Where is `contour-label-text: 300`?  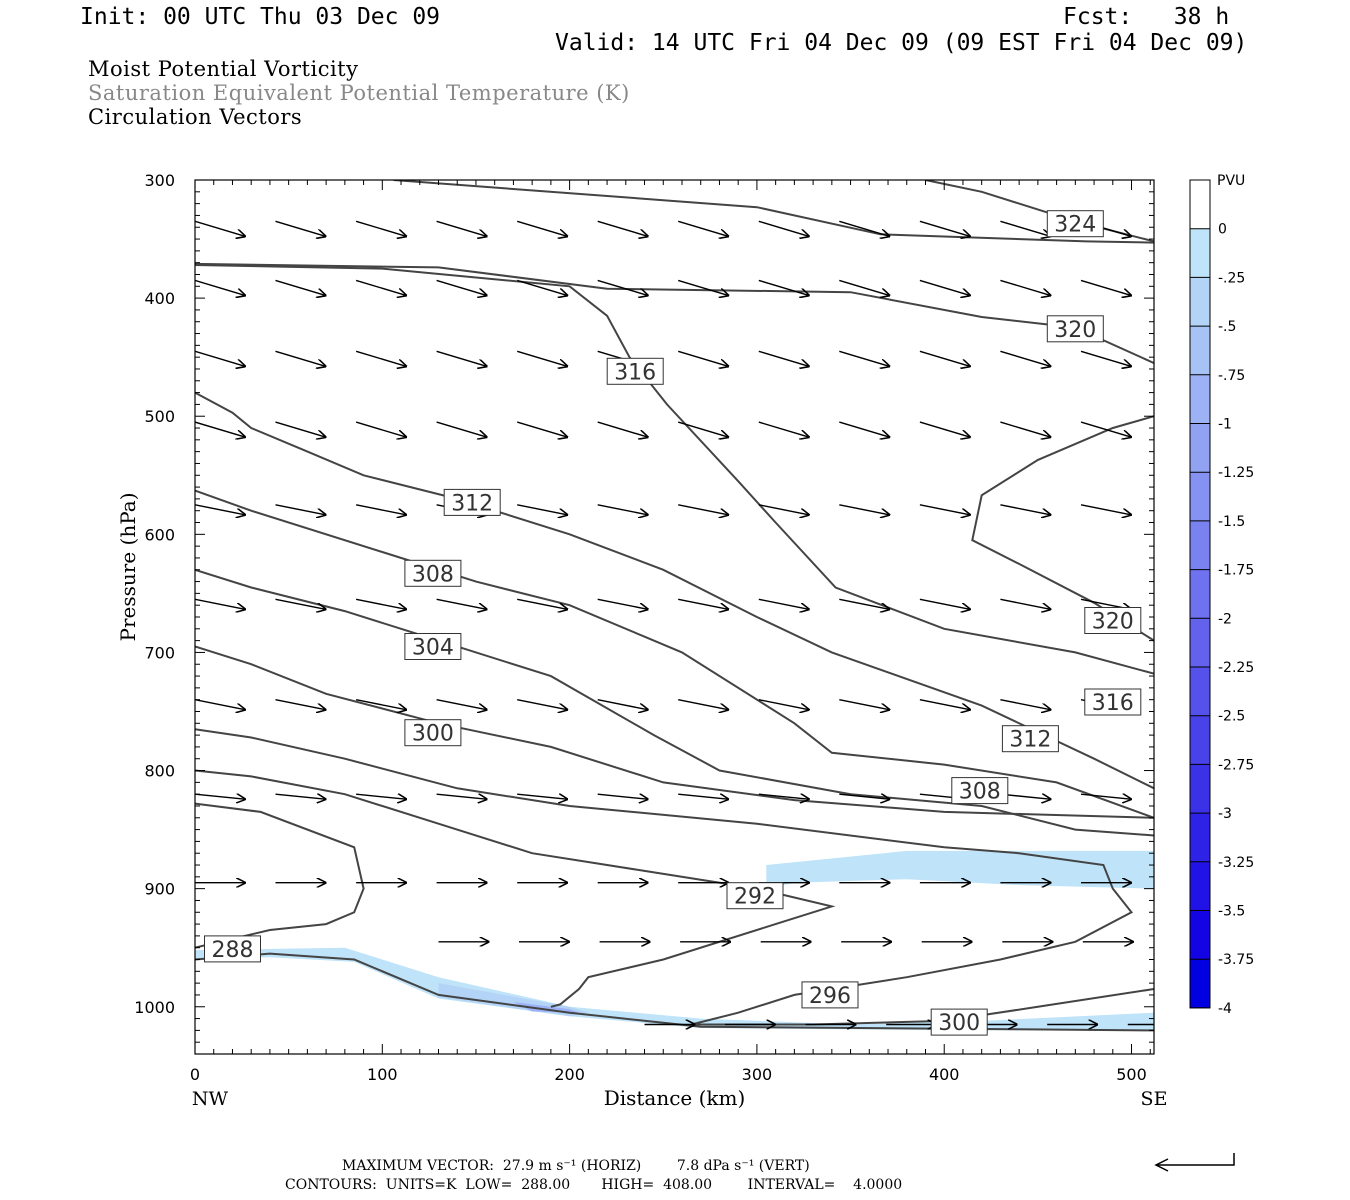
contour-label-text: 300 is located at coordinates (959, 1023).